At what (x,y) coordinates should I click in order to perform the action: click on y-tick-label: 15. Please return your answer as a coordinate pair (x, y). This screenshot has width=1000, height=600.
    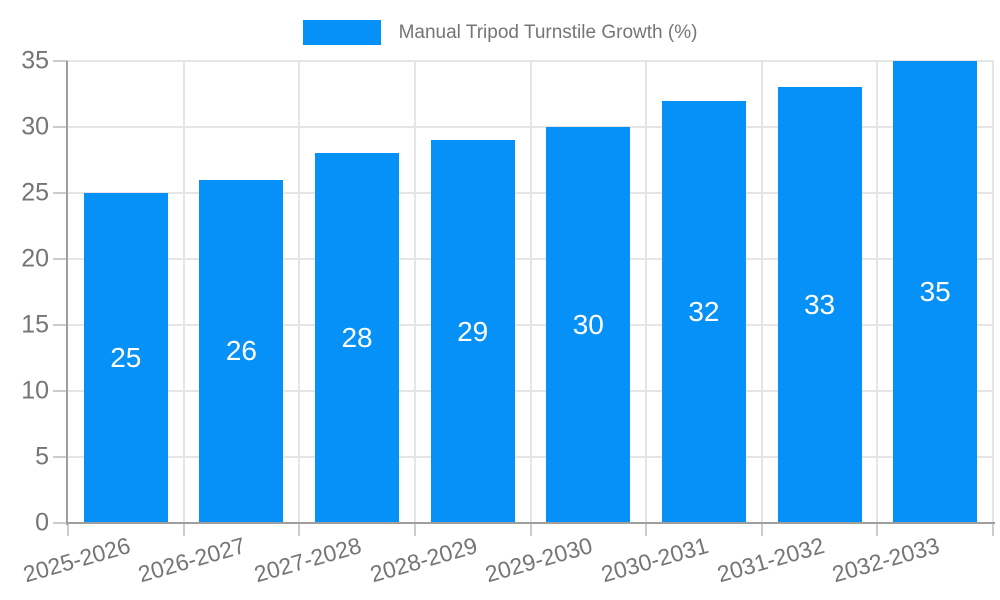
    Looking at the image, I should click on (35, 324).